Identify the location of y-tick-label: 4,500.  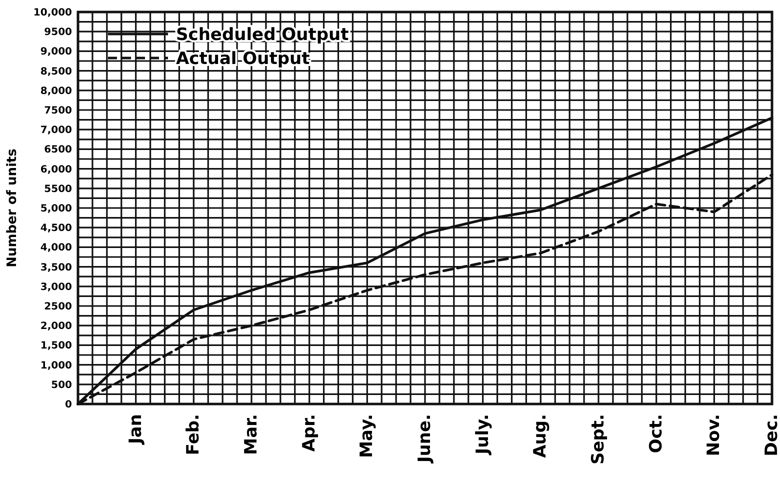
(56, 228).